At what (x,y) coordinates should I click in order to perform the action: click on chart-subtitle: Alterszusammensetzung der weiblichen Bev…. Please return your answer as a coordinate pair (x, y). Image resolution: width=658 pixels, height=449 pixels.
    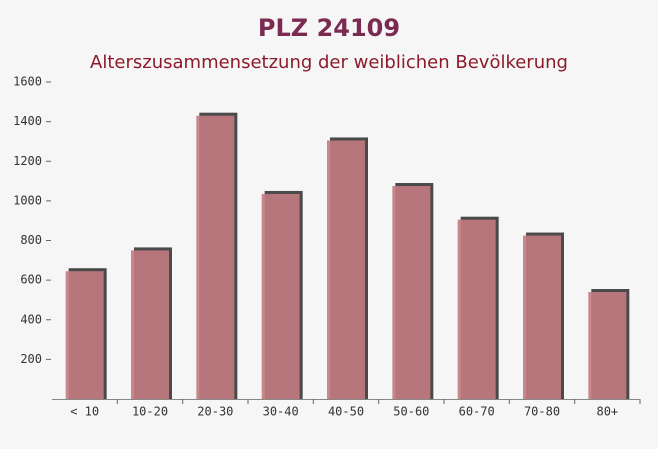
    Looking at the image, I should click on (329, 62).